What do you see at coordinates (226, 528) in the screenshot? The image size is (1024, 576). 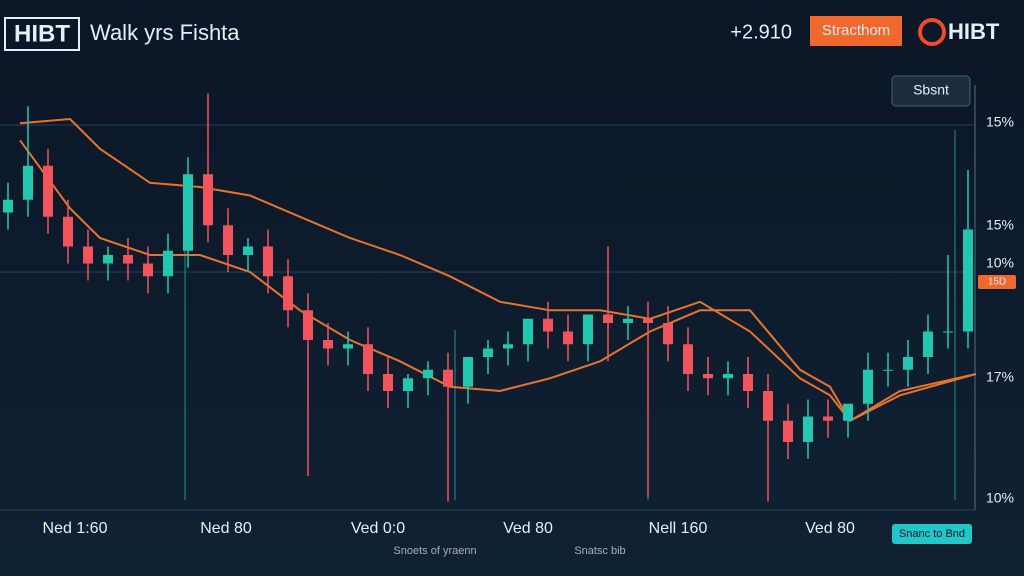 I see `x-label: Ned 80` at bounding box center [226, 528].